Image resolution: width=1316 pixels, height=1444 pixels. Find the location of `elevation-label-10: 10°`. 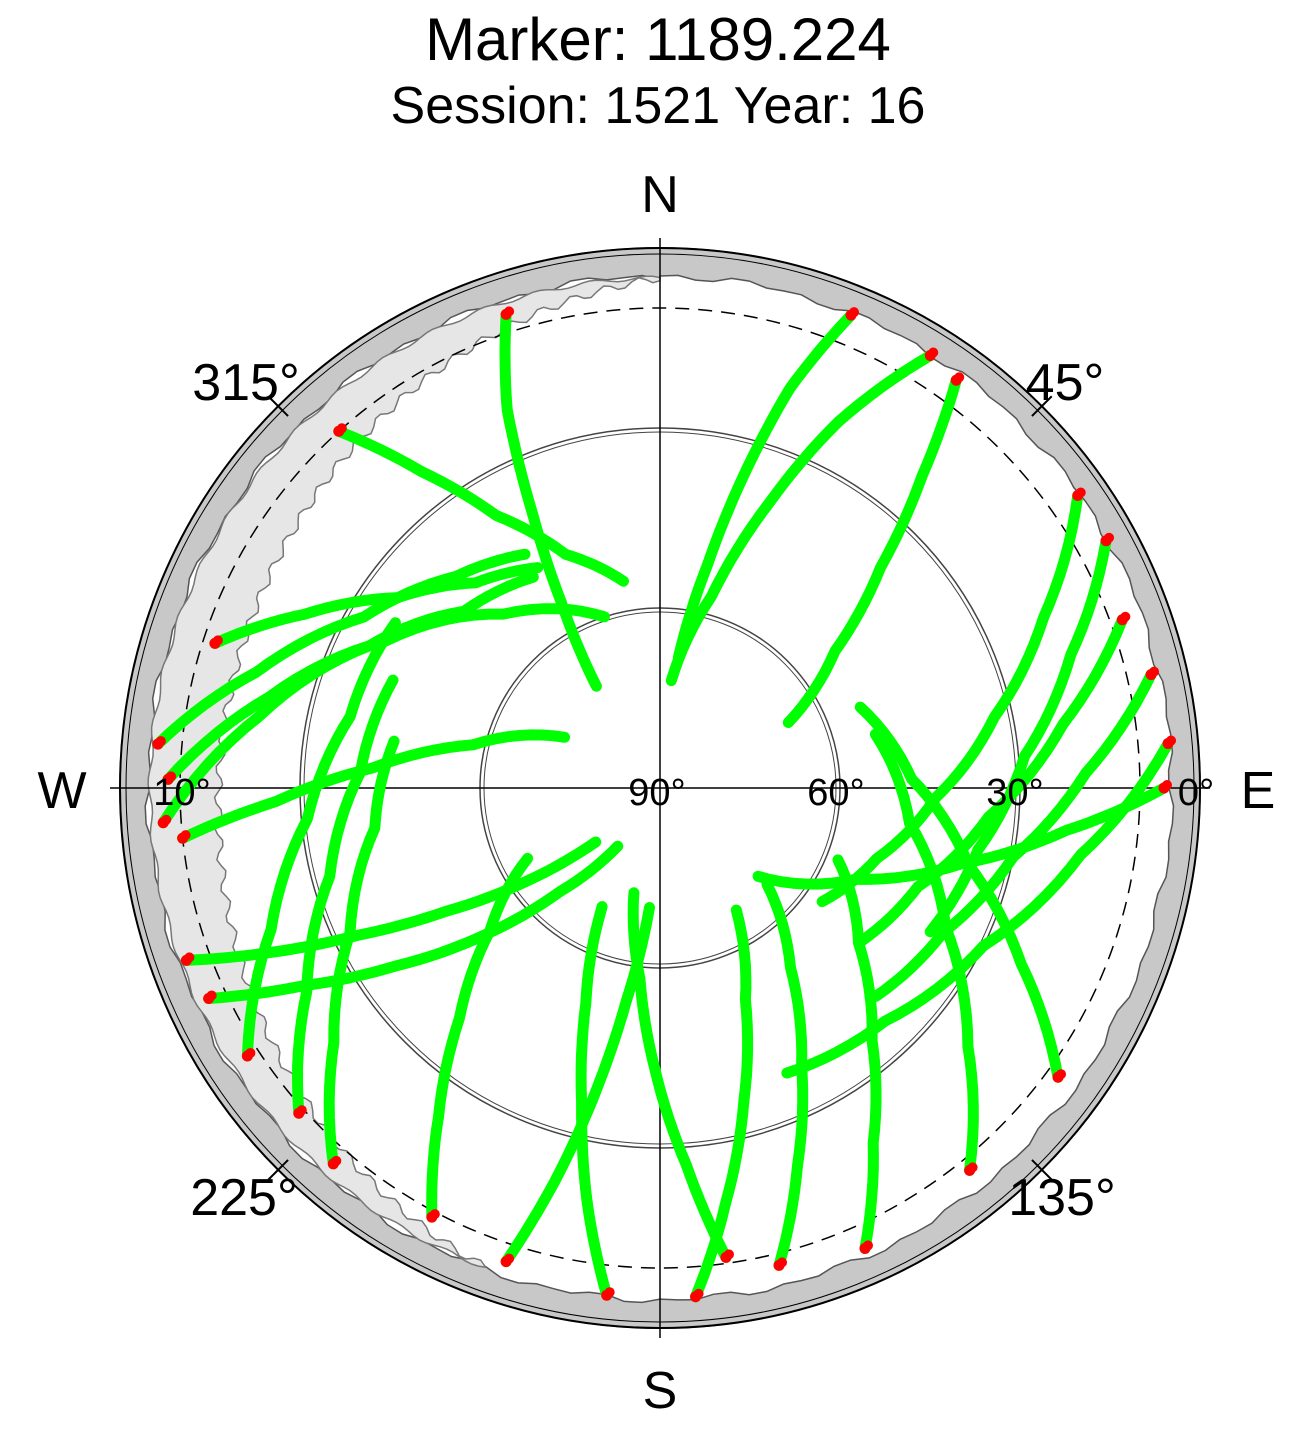

elevation-label-10: 10° is located at coordinates (181, 793).